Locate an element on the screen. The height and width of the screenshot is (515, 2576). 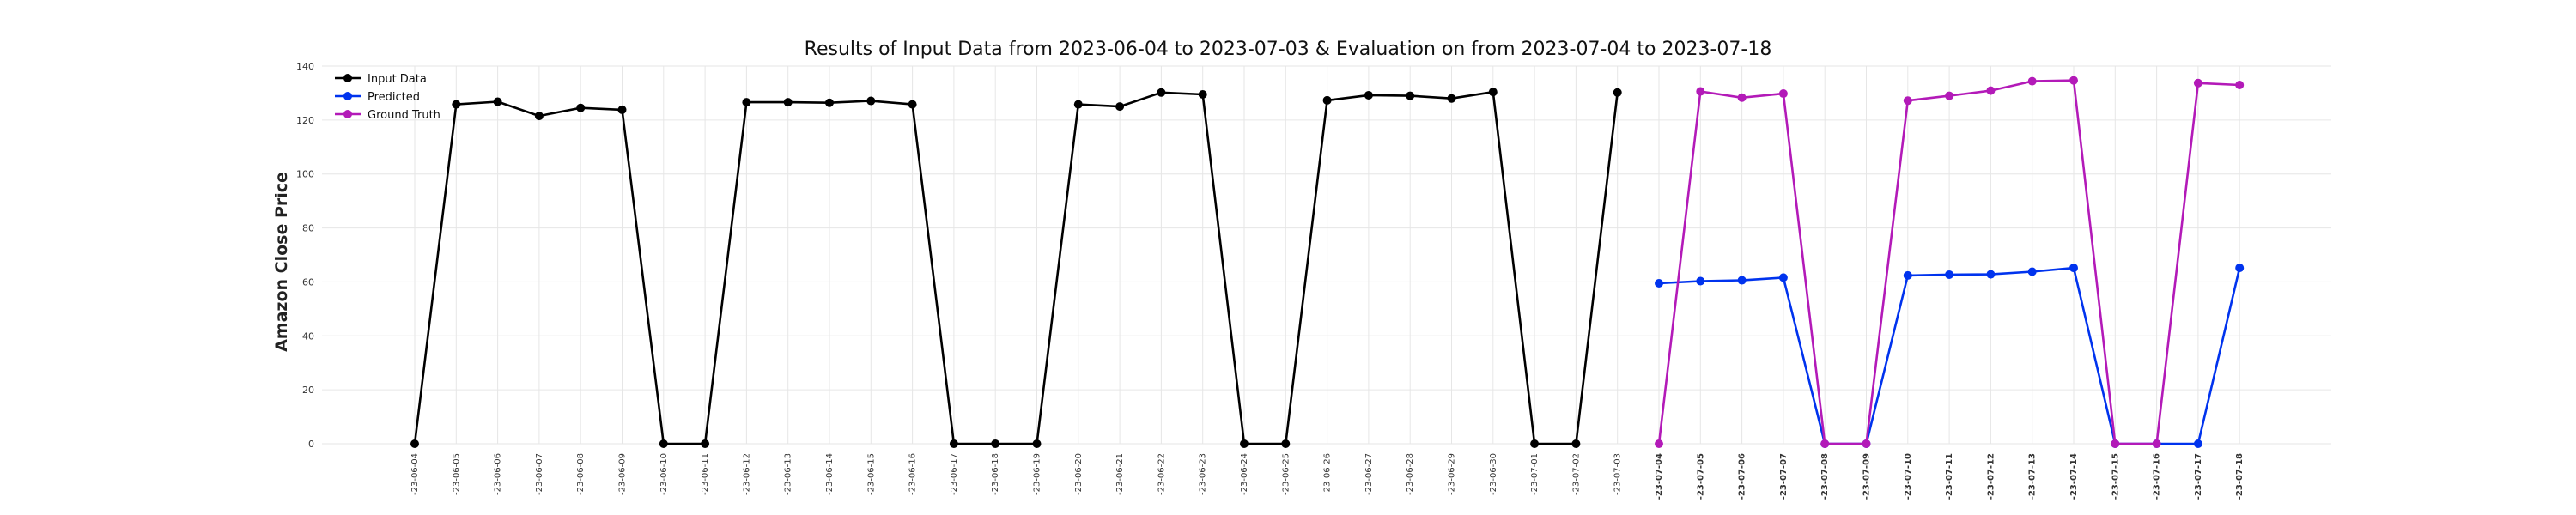
x-tick-label: -23-06-23 is located at coordinates (1203, 474).